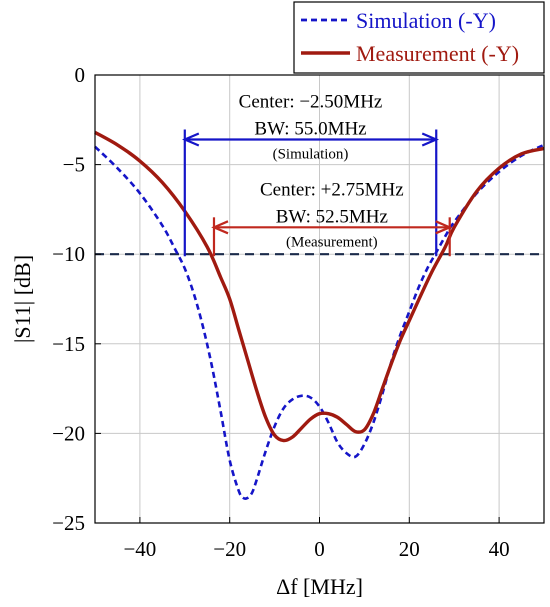 This screenshot has height=607, width=550. I want to click on y-tick-label: −5, so click(74, 165).